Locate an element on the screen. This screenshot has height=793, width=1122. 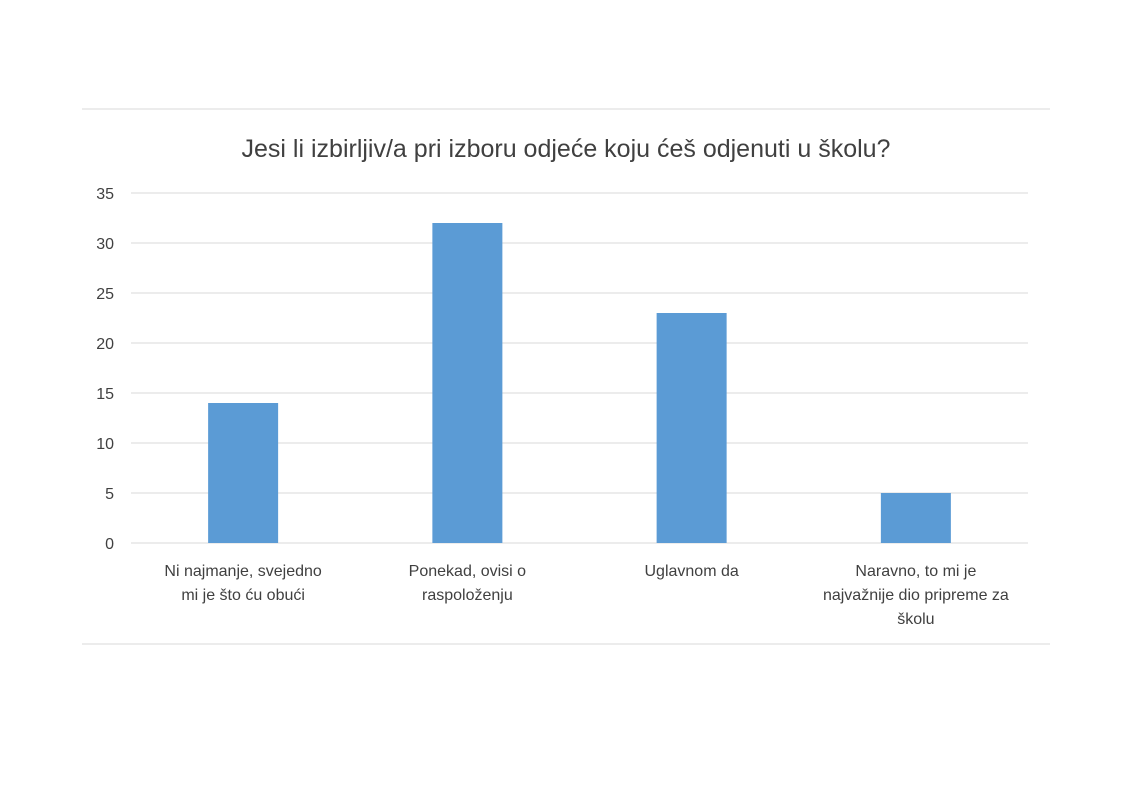
x-category-label-line: Ni najmanje, svejedno is located at coordinates (243, 571).